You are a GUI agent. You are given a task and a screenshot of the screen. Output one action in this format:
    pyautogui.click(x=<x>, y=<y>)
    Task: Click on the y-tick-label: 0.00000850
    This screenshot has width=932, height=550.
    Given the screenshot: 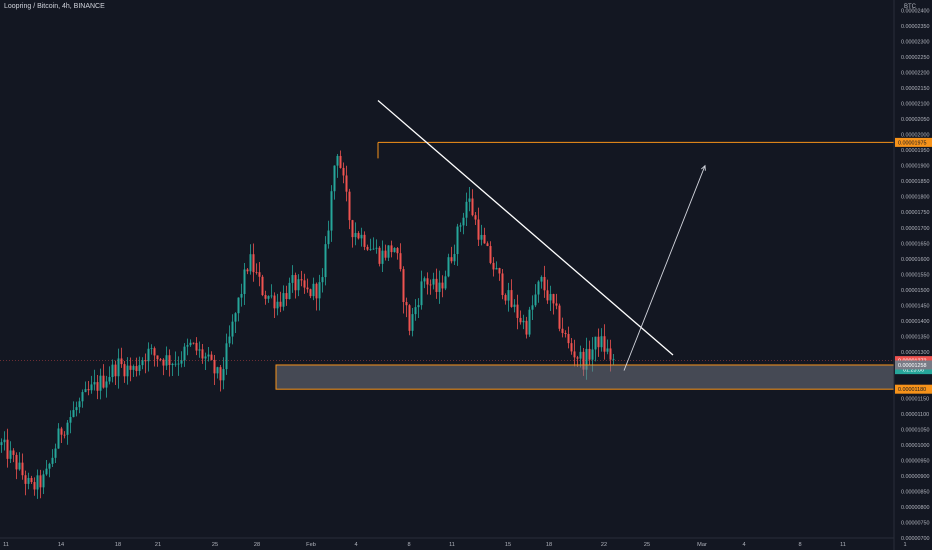 What is the action you would take?
    pyautogui.click(x=915, y=493)
    